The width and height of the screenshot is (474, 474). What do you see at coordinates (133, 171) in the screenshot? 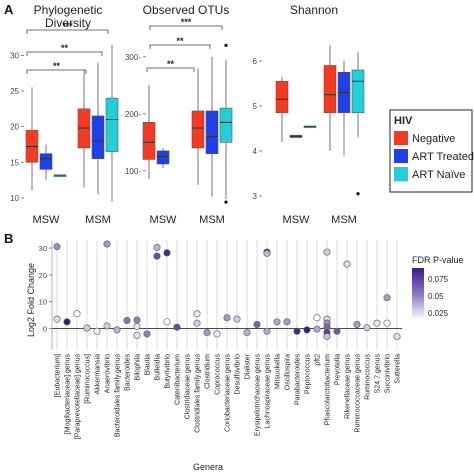
I see `y-tick-label: 100-` at bounding box center [133, 171].